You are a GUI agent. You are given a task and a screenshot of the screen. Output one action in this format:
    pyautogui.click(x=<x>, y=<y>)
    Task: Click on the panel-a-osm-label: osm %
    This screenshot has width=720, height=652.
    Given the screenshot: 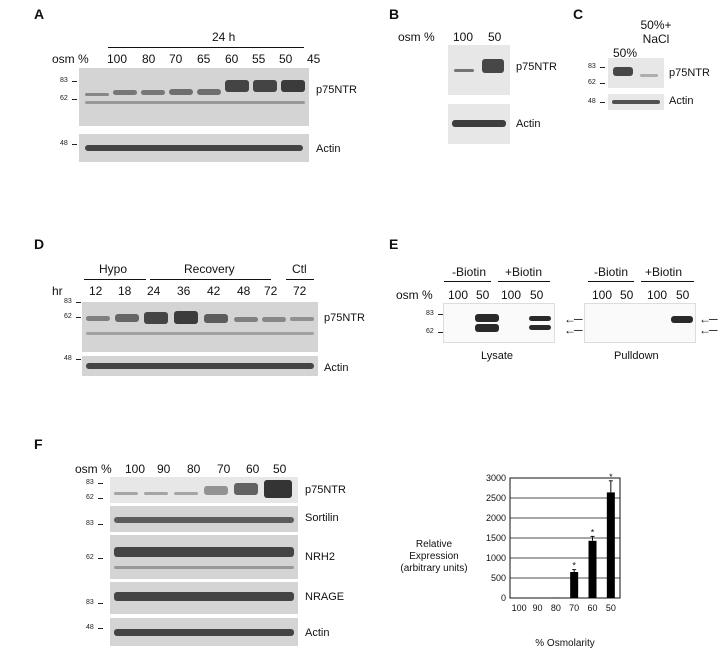 What is the action you would take?
    pyautogui.click(x=70, y=59)
    